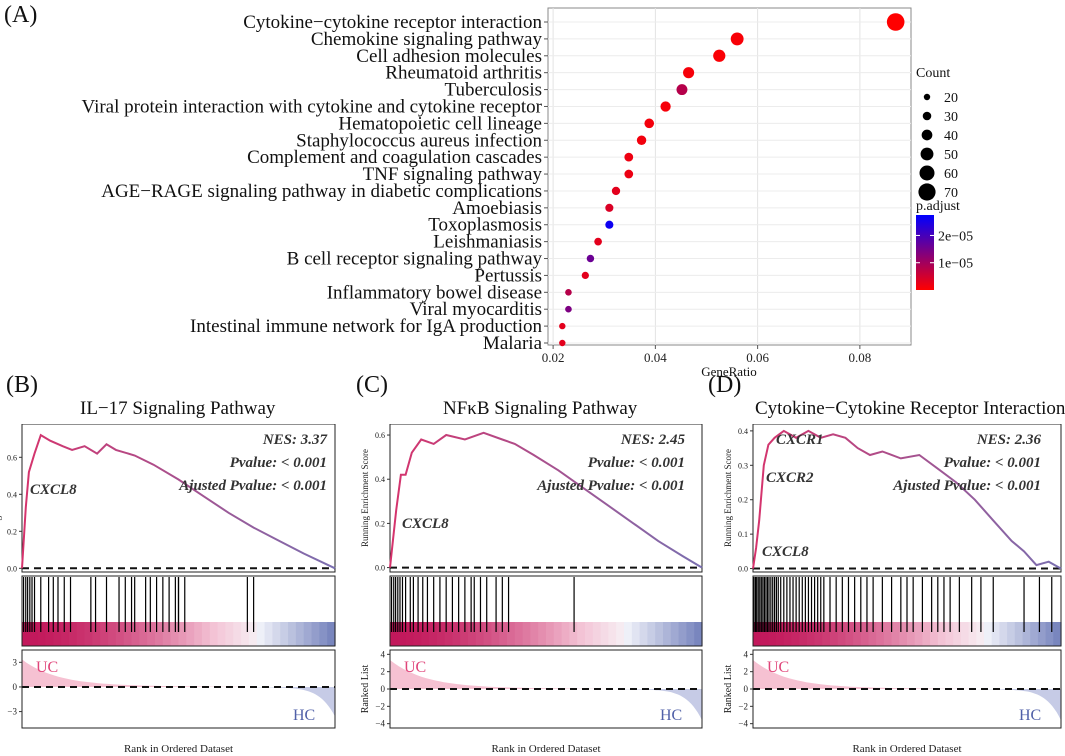  I want to click on dotplot-term-label: Toxoplasmosis, so click(485, 225).